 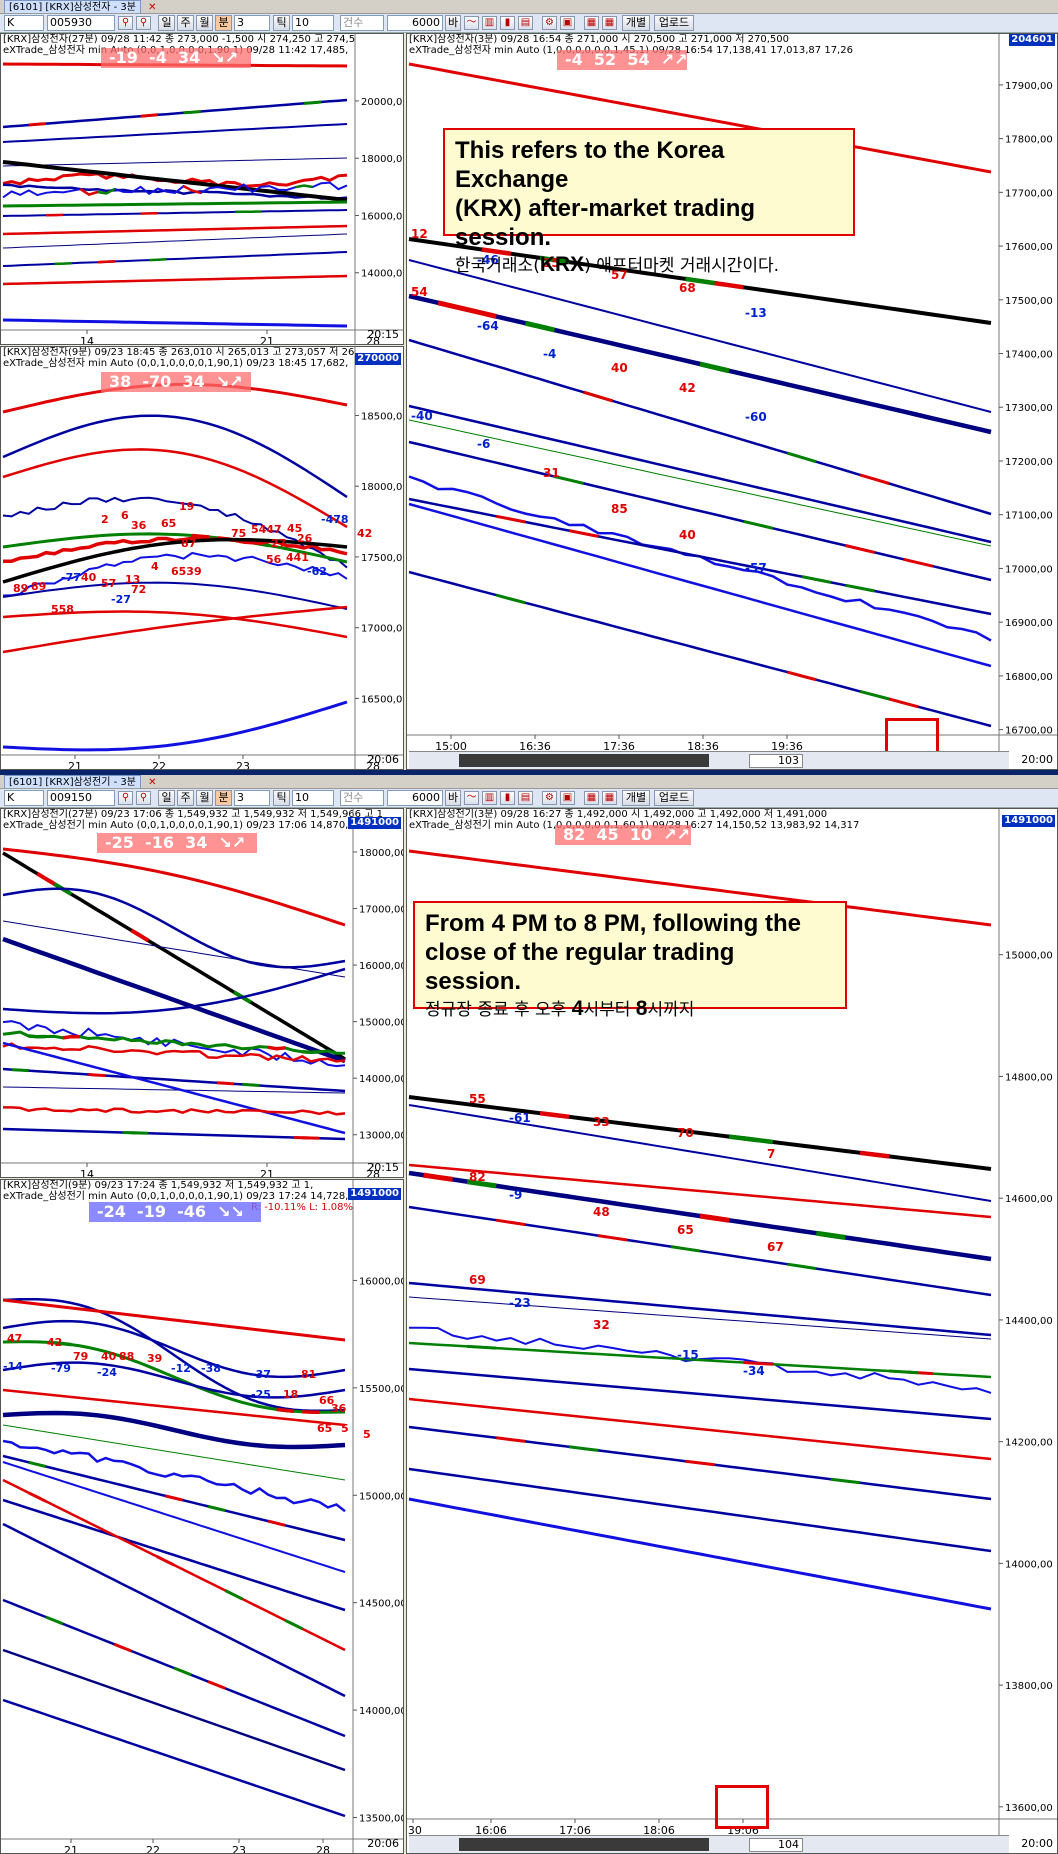 What do you see at coordinates (132, 579) in the screenshot?
I see `data-label: 13` at bounding box center [132, 579].